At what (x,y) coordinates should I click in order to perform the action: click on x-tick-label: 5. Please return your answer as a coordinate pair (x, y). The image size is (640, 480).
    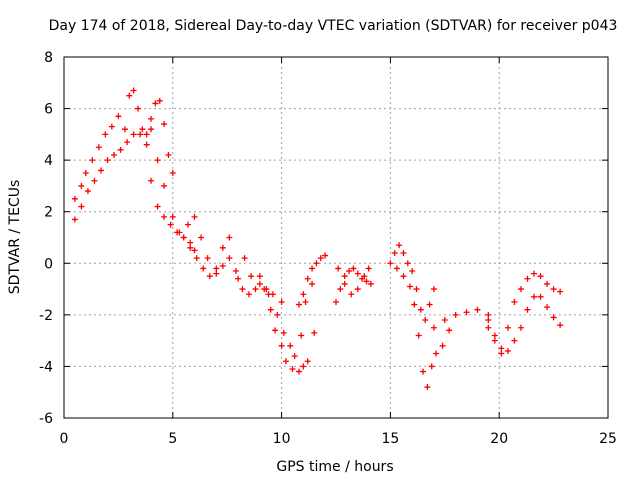
    Looking at the image, I should click on (172, 439).